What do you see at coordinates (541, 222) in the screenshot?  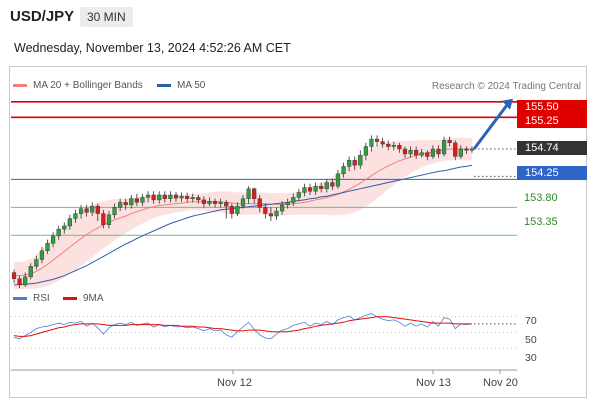 I see `support-label-2: 153.35` at bounding box center [541, 222].